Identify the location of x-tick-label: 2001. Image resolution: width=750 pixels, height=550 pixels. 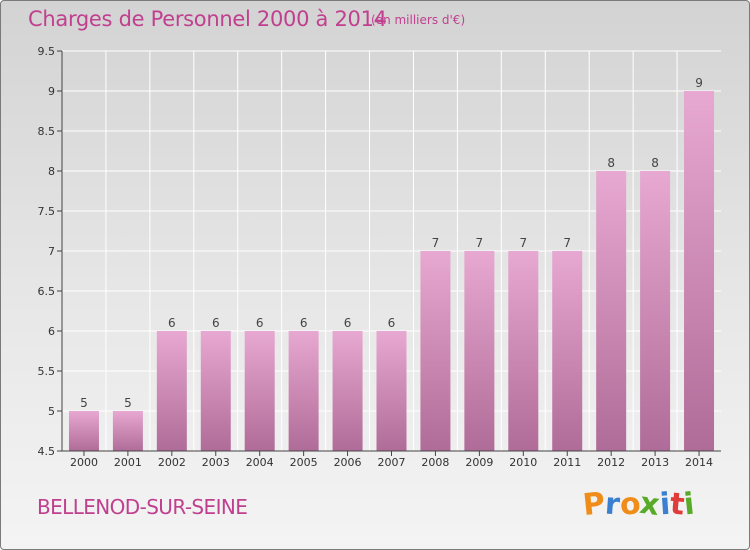
(128, 462).